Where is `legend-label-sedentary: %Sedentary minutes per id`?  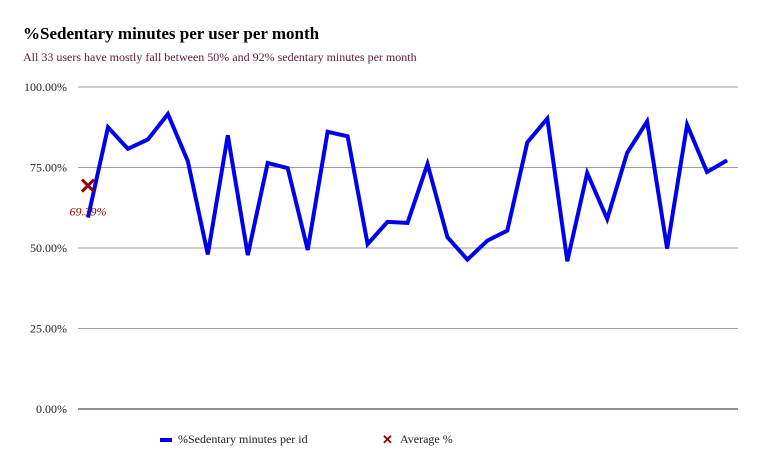 legend-label-sedentary: %Sedentary minutes per id is located at coordinates (243, 439).